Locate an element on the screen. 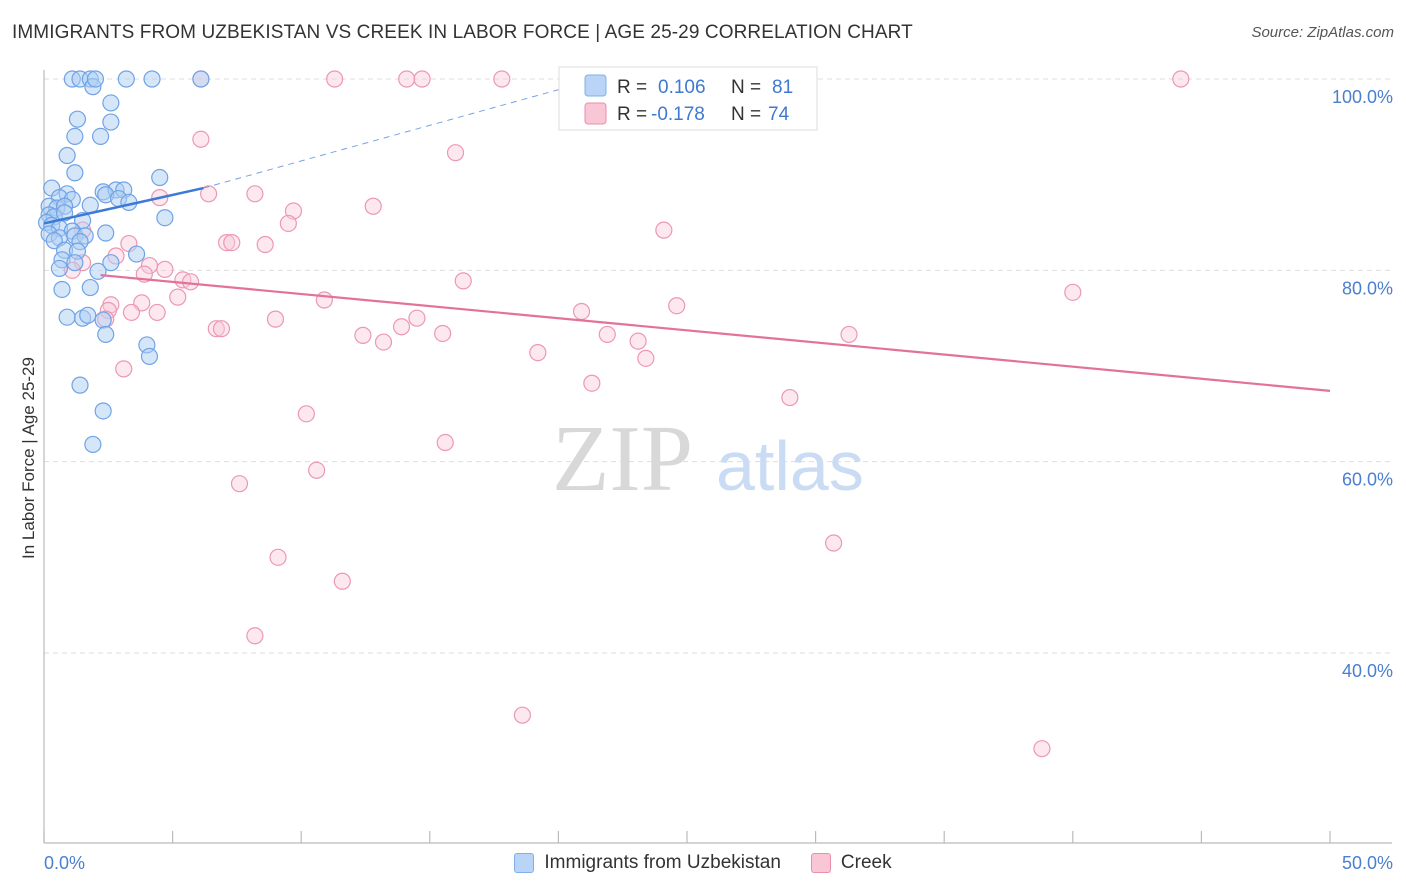 This screenshot has width=1406, height=892. y-tick-label: 100.0% is located at coordinates (1362, 97).